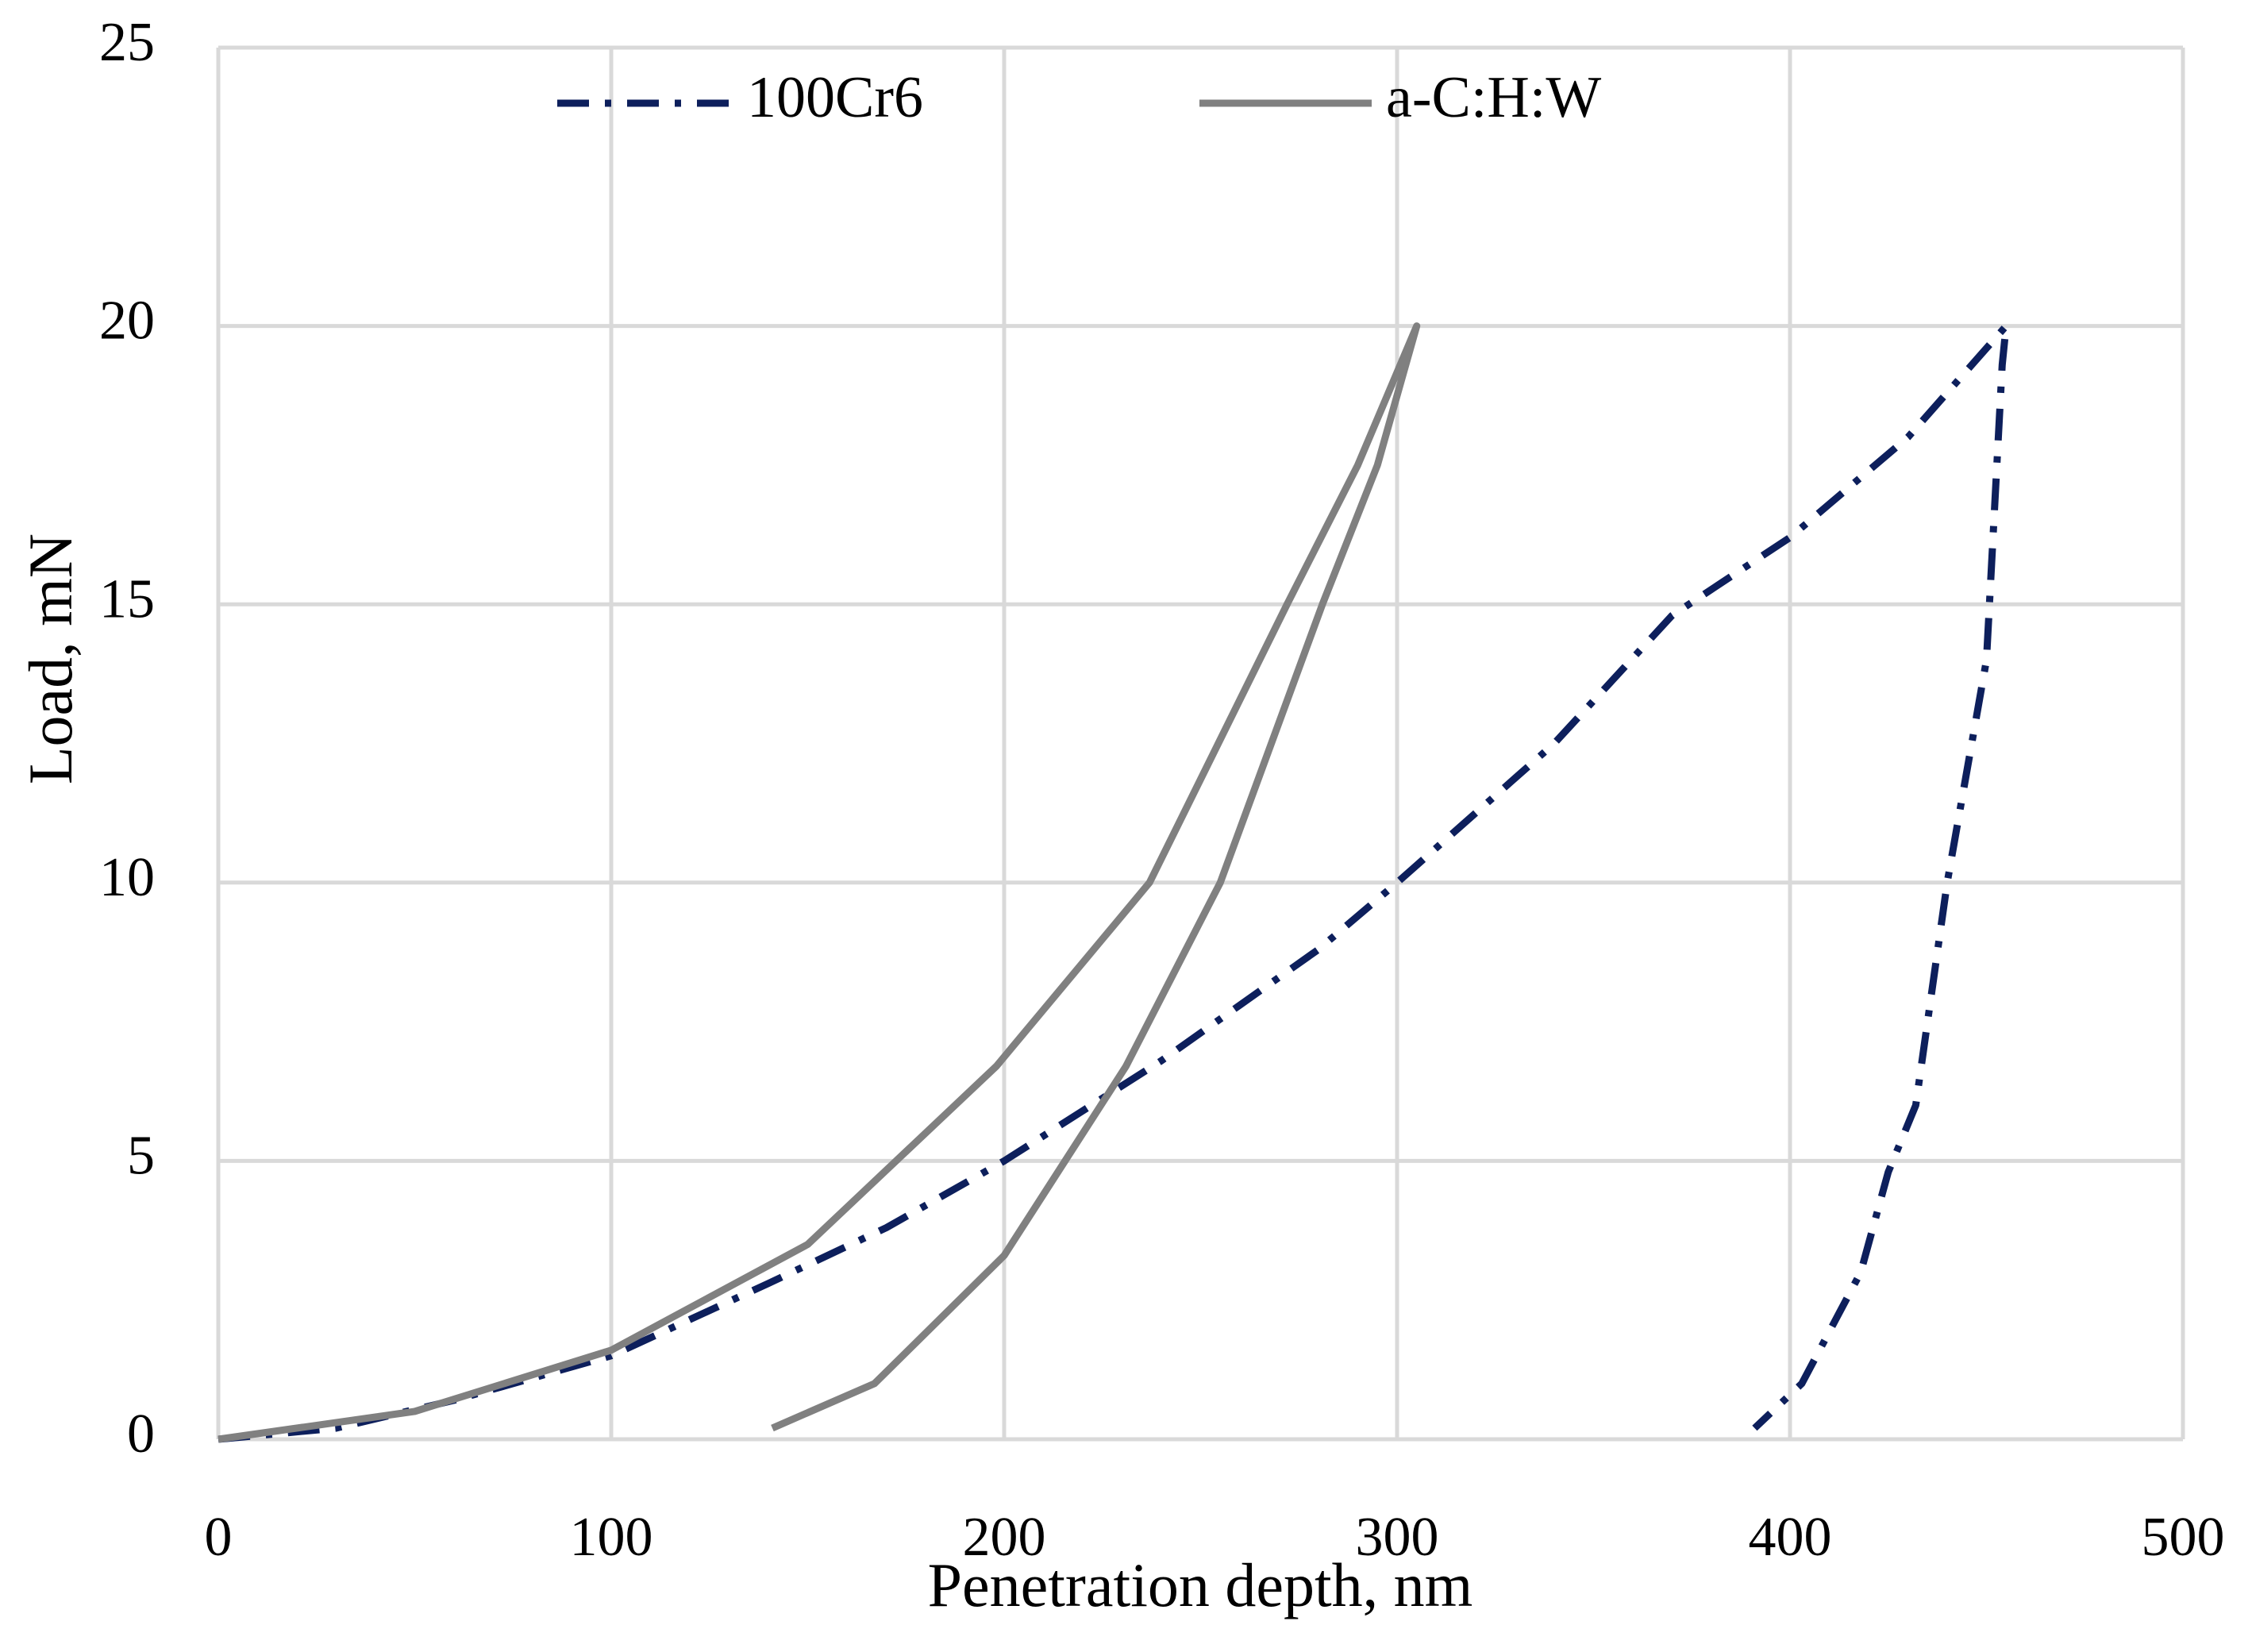 This screenshot has height=1652, width=2252. Describe the element at coordinates (127, 321) in the screenshot. I see `y-tick-label: 20` at that location.